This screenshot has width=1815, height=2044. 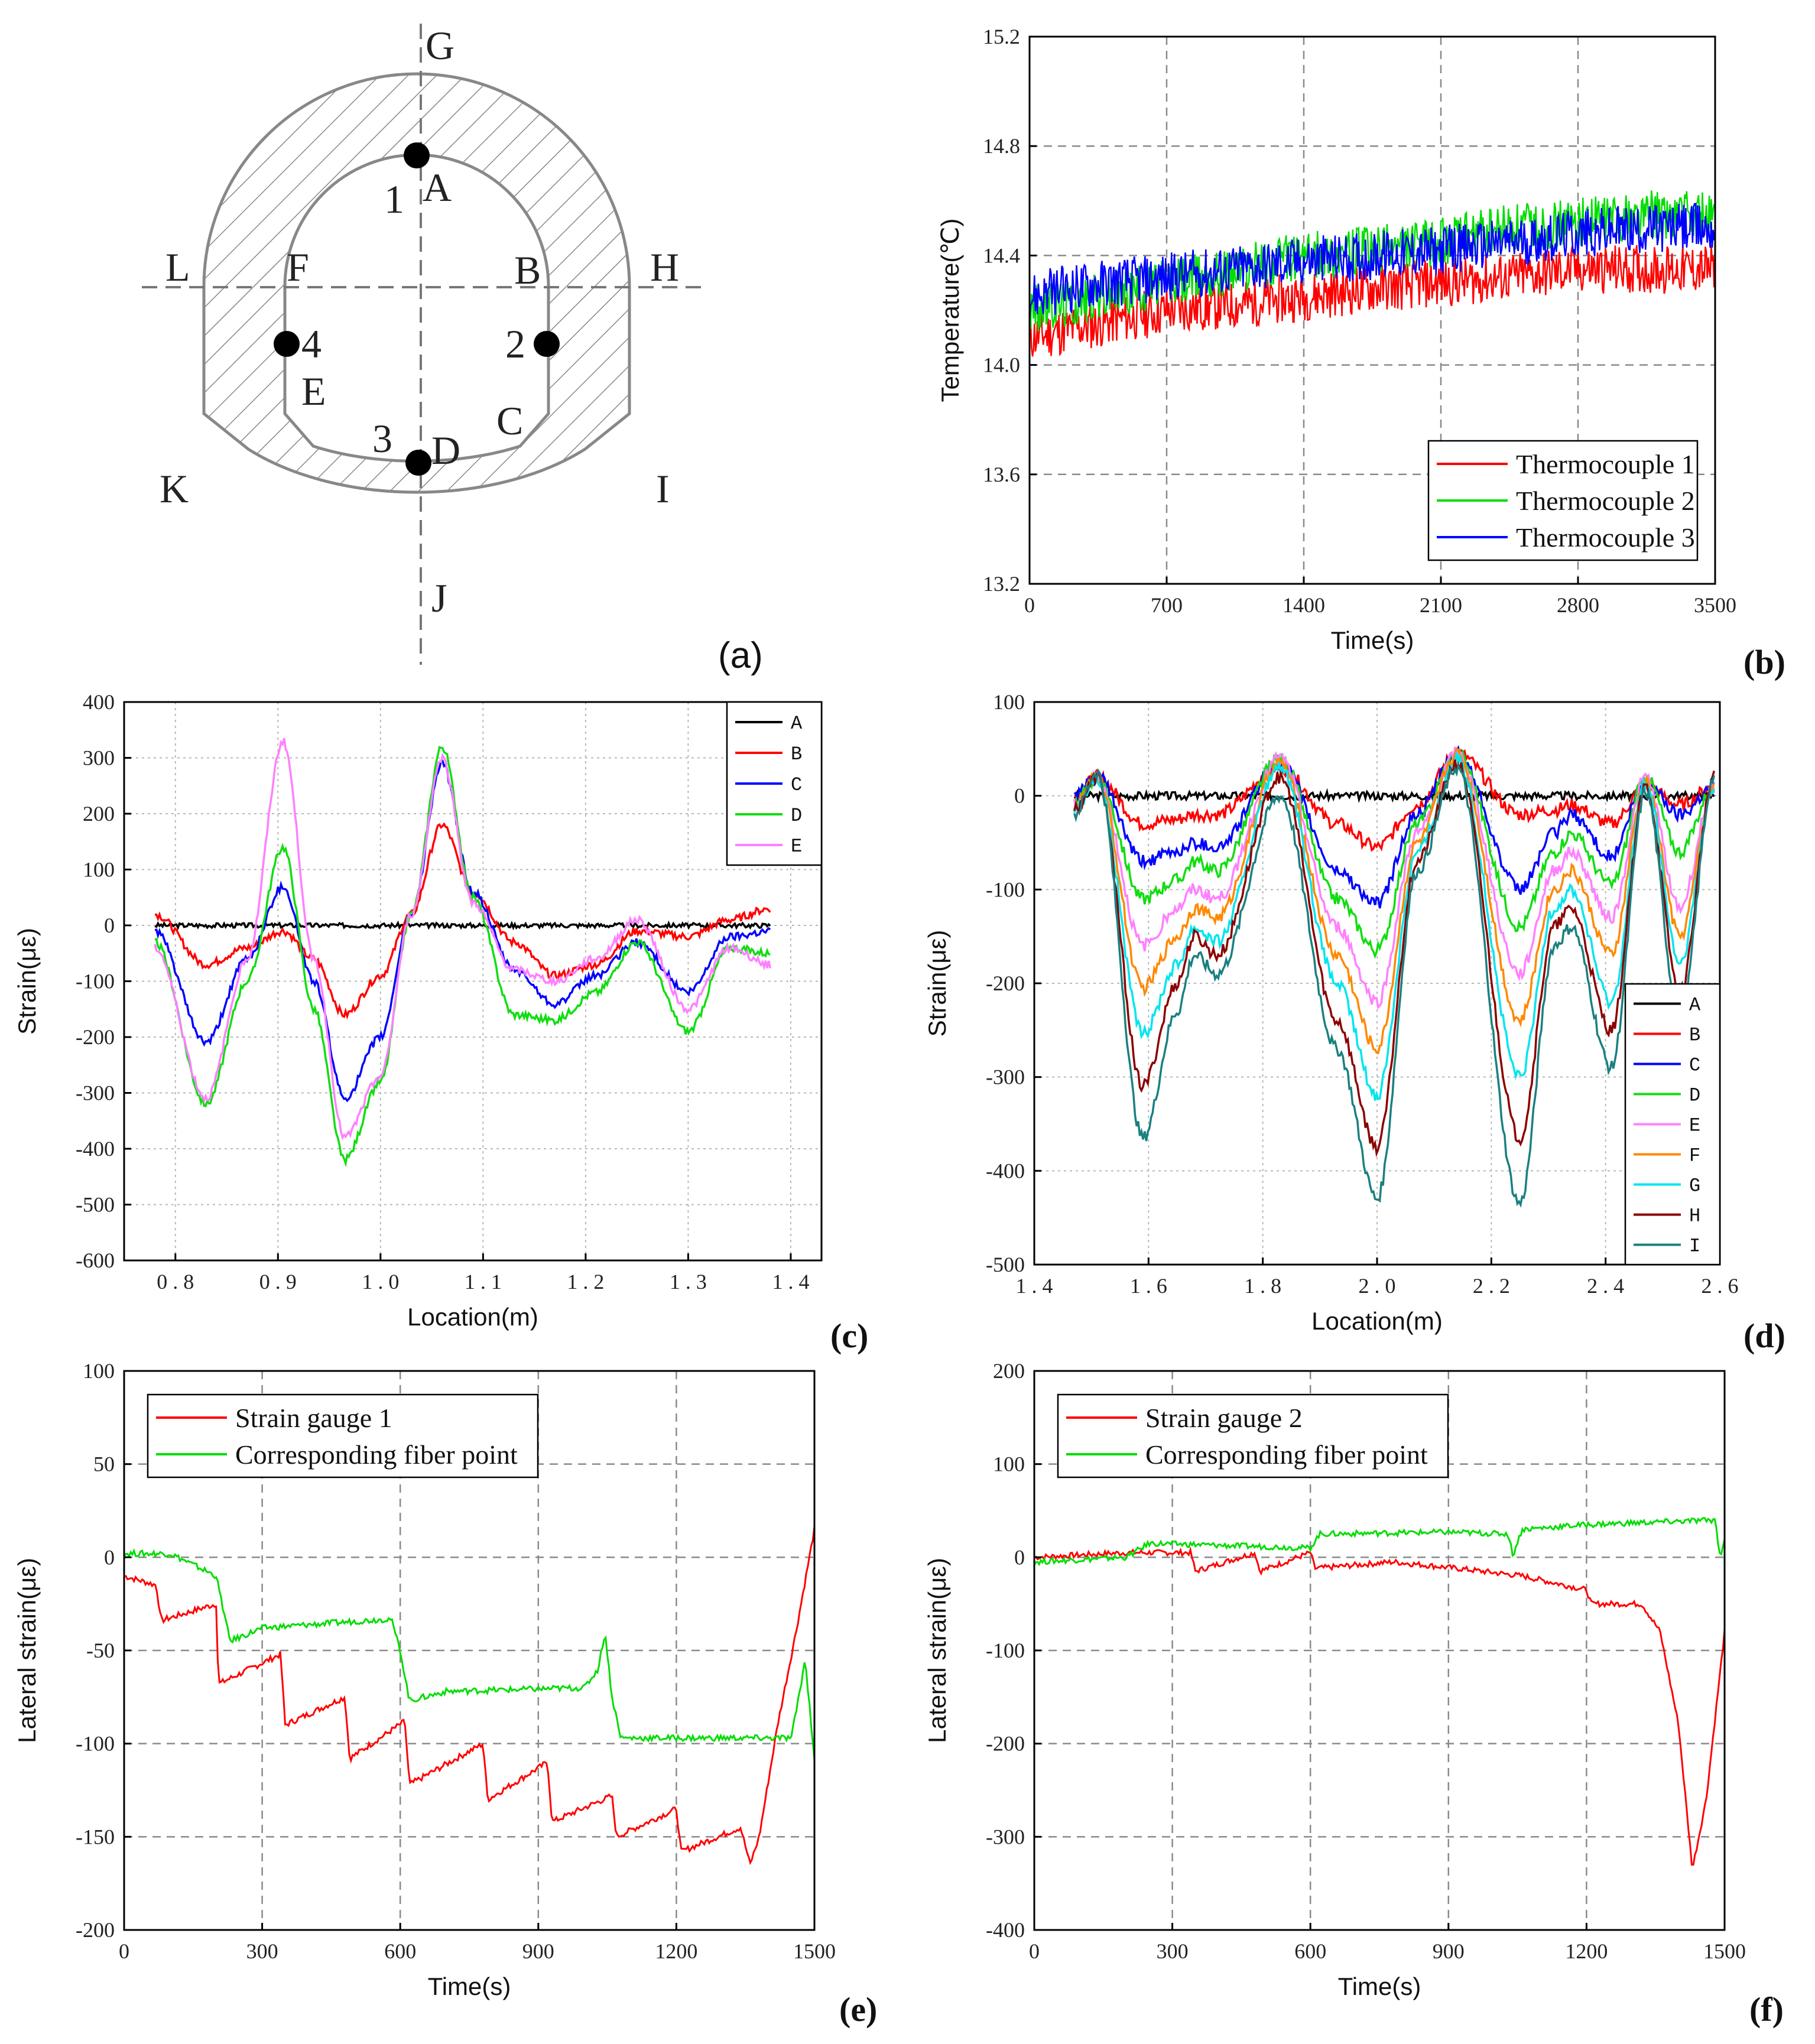 What do you see at coordinates (452, 350) in the screenshot?
I see `panel-a-diagram: G A 1 L F B H 4 2 E C 3 D K I J (a)` at bounding box center [452, 350].